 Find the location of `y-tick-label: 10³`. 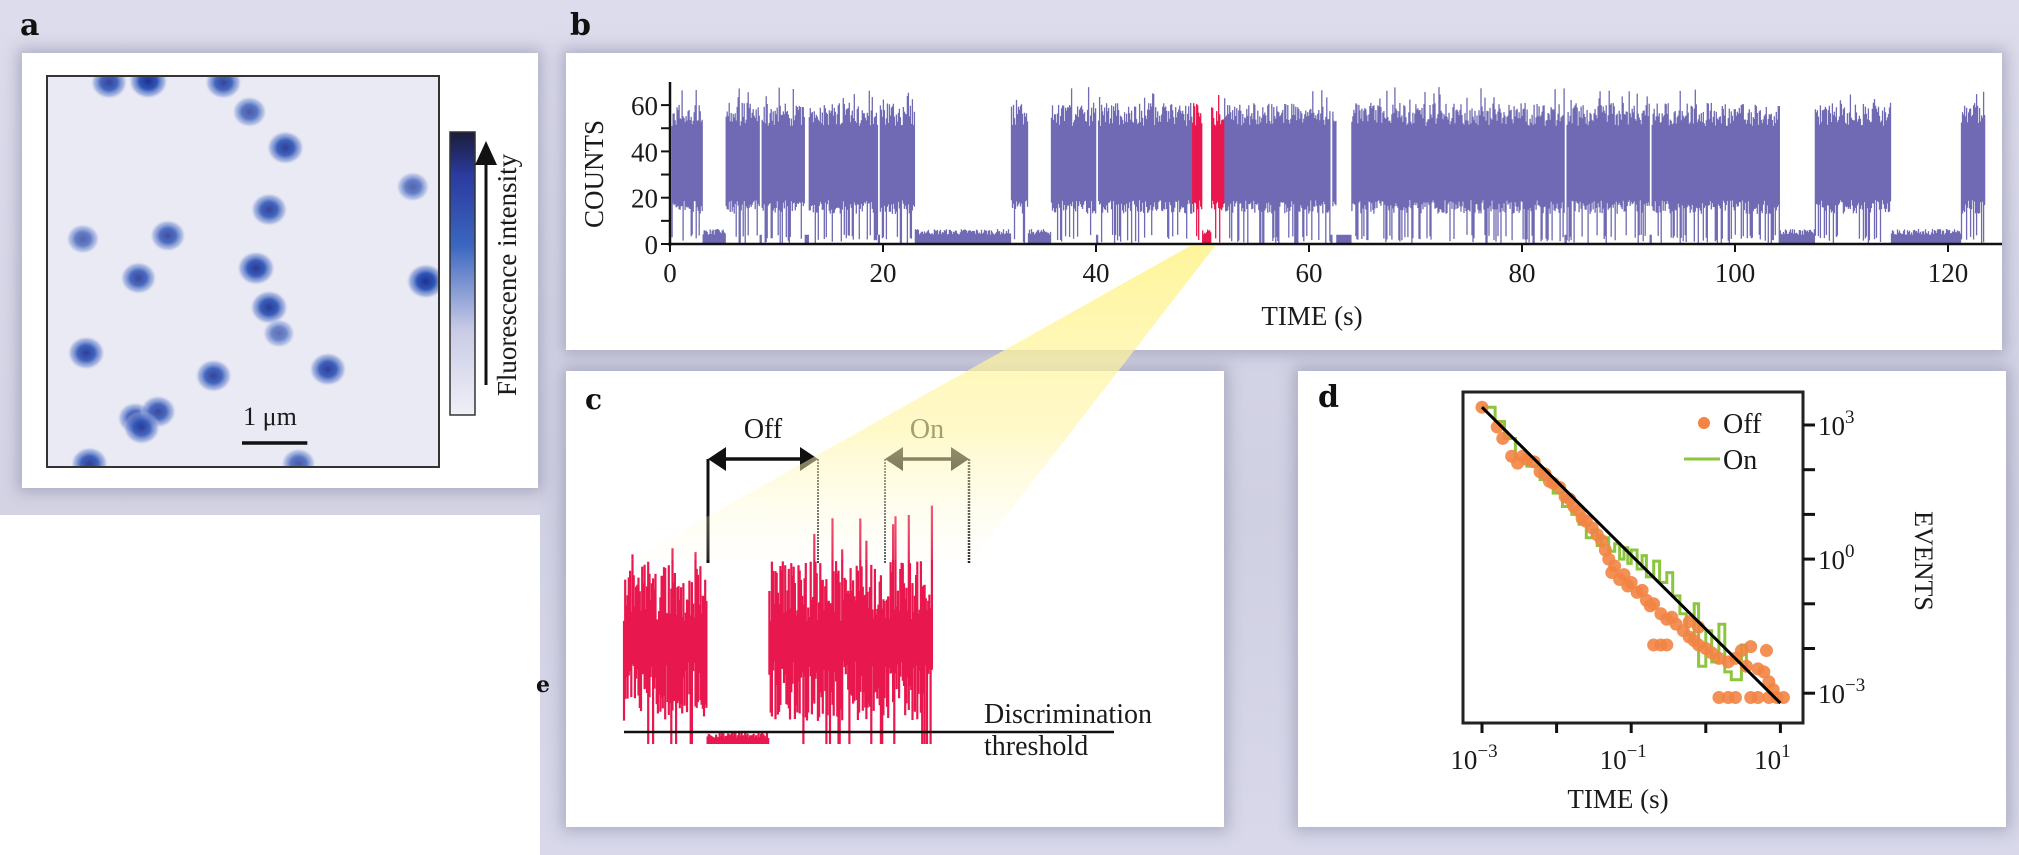

y-tick-label: 10³ is located at coordinates (1836, 424).